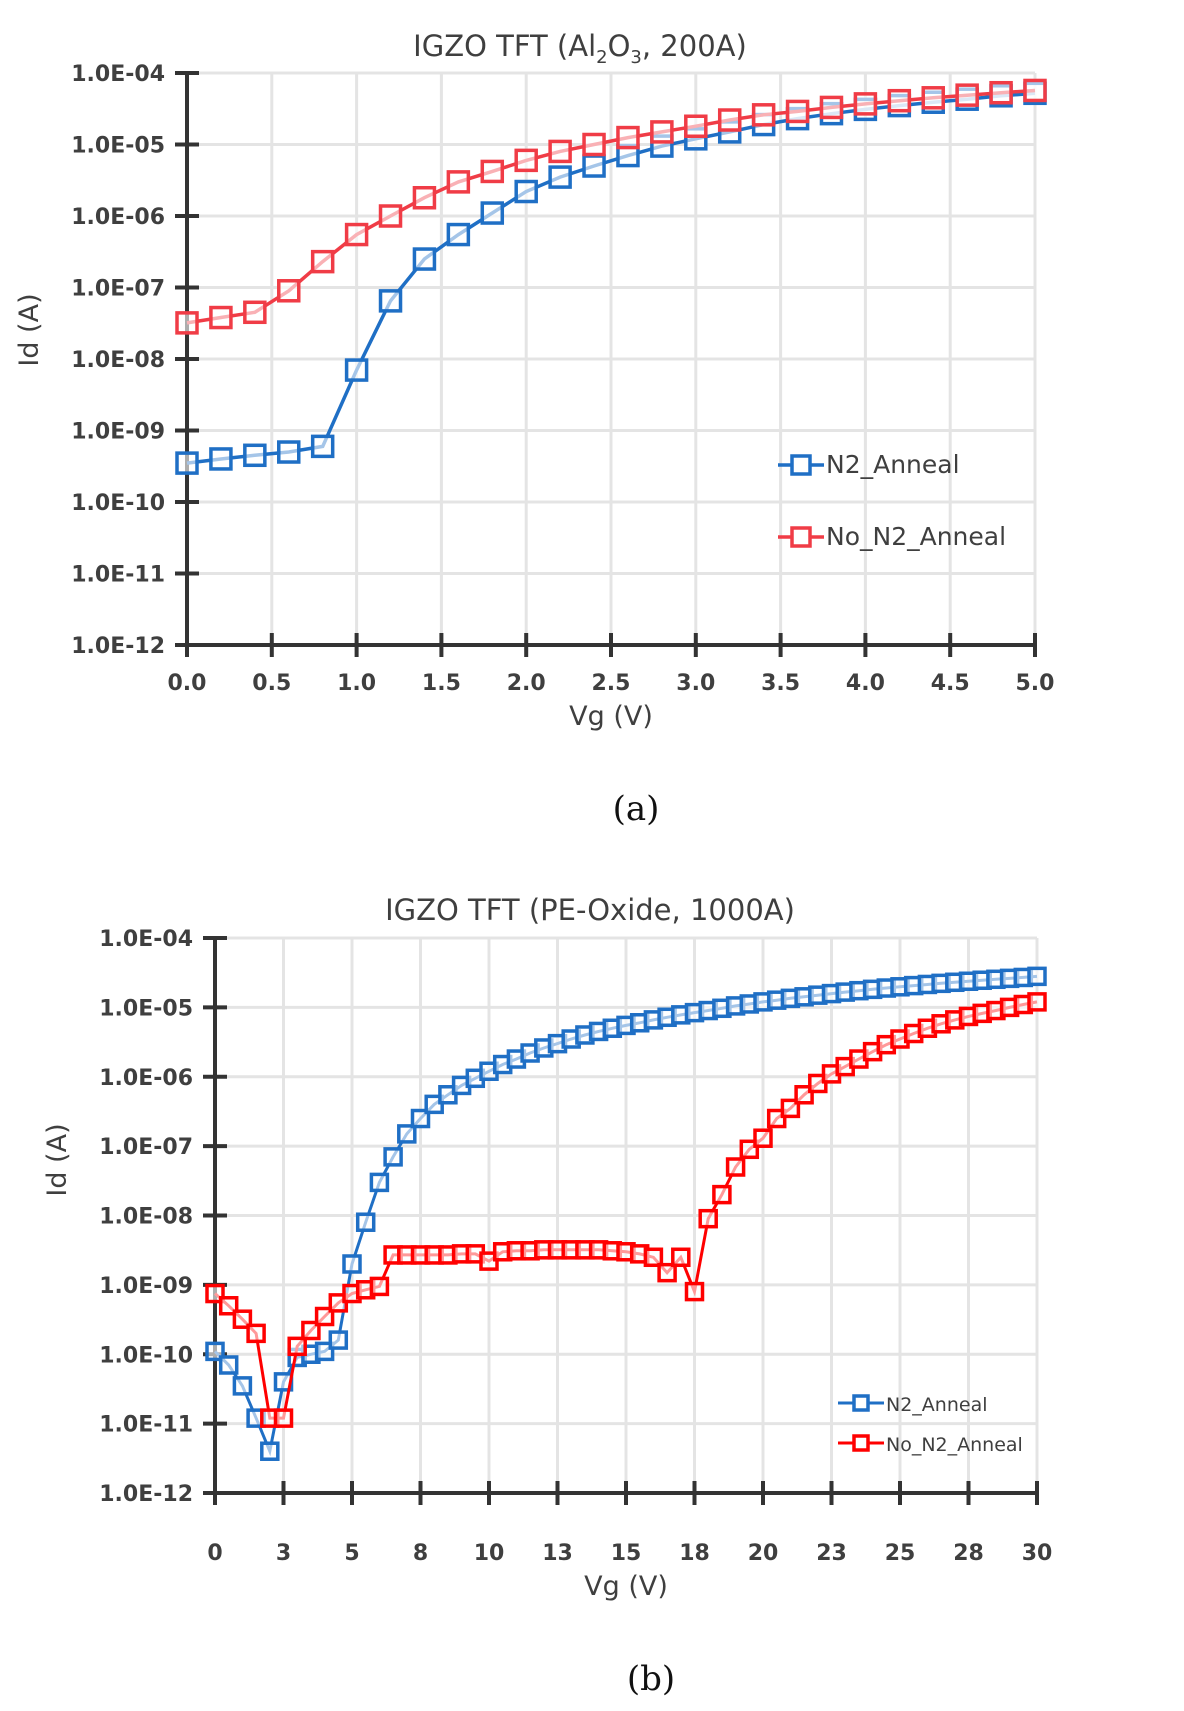 This screenshot has width=1184, height=1711. What do you see at coordinates (146, 1008) in the screenshot?
I see `y-tick-label: 1.0E-05` at bounding box center [146, 1008].